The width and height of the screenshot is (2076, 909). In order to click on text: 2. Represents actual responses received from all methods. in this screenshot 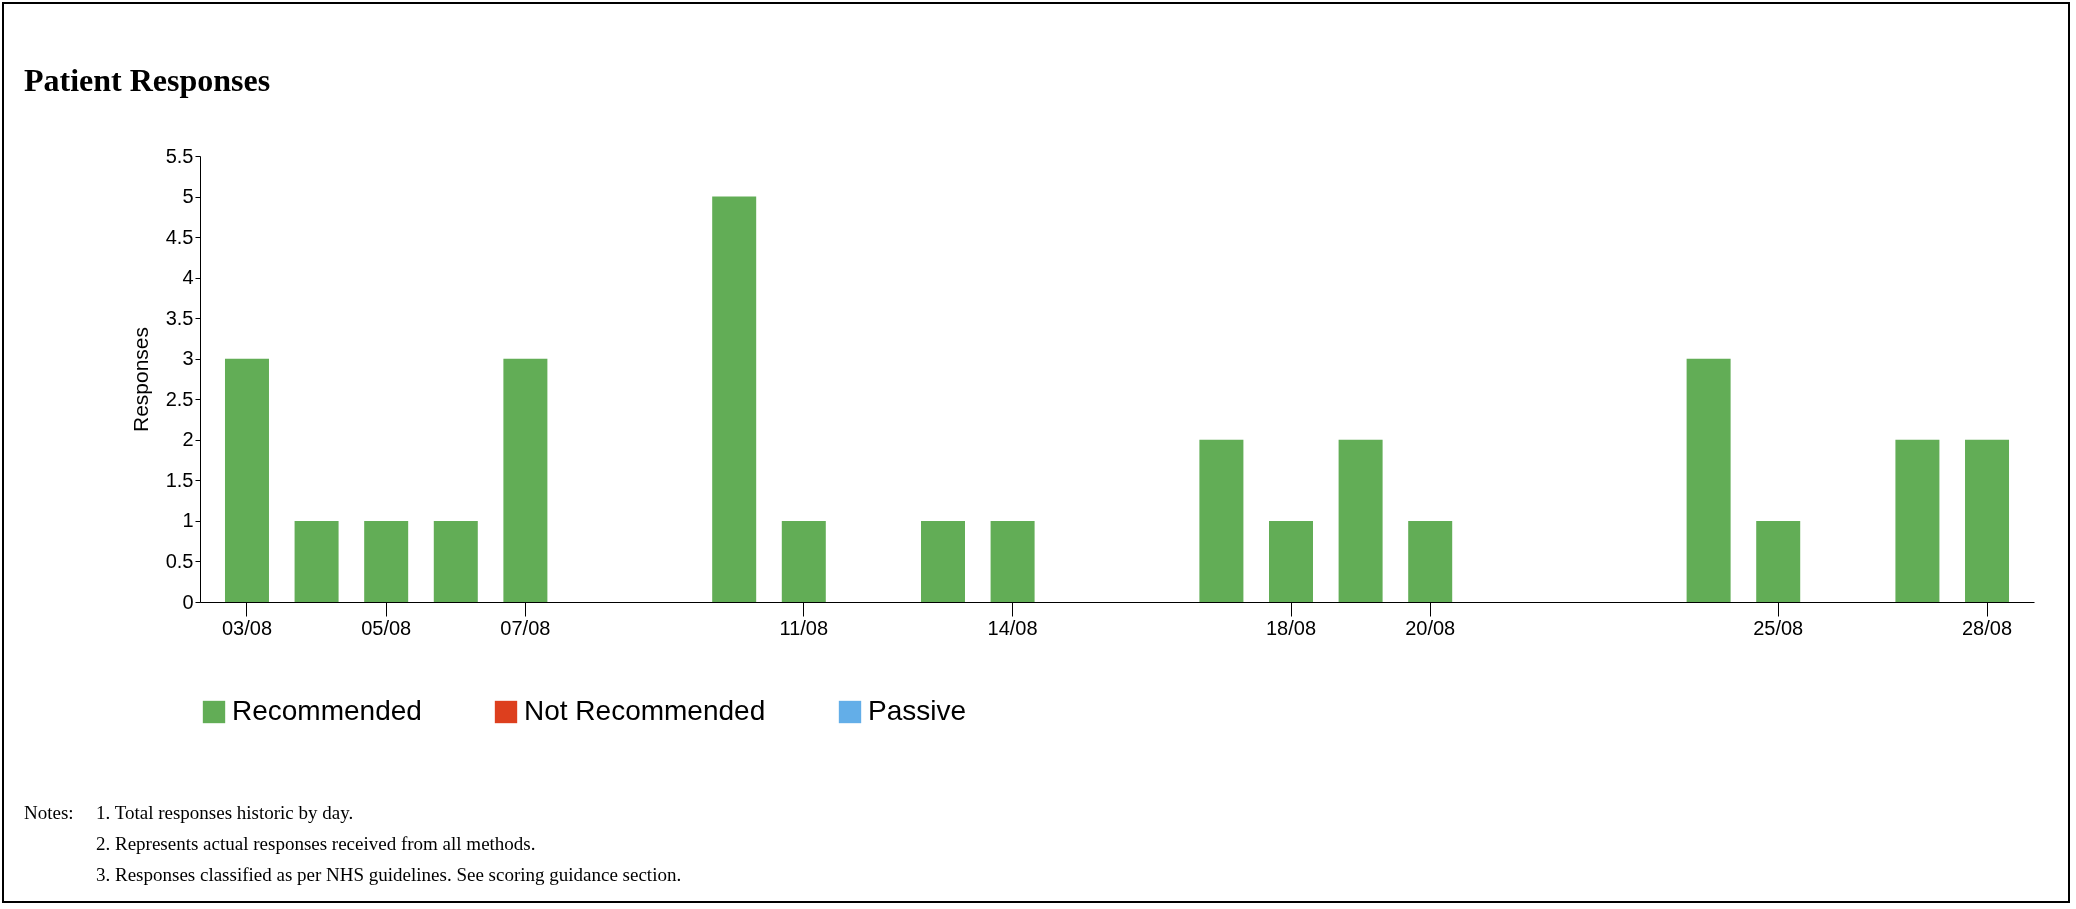, I will do `click(316, 844)`.